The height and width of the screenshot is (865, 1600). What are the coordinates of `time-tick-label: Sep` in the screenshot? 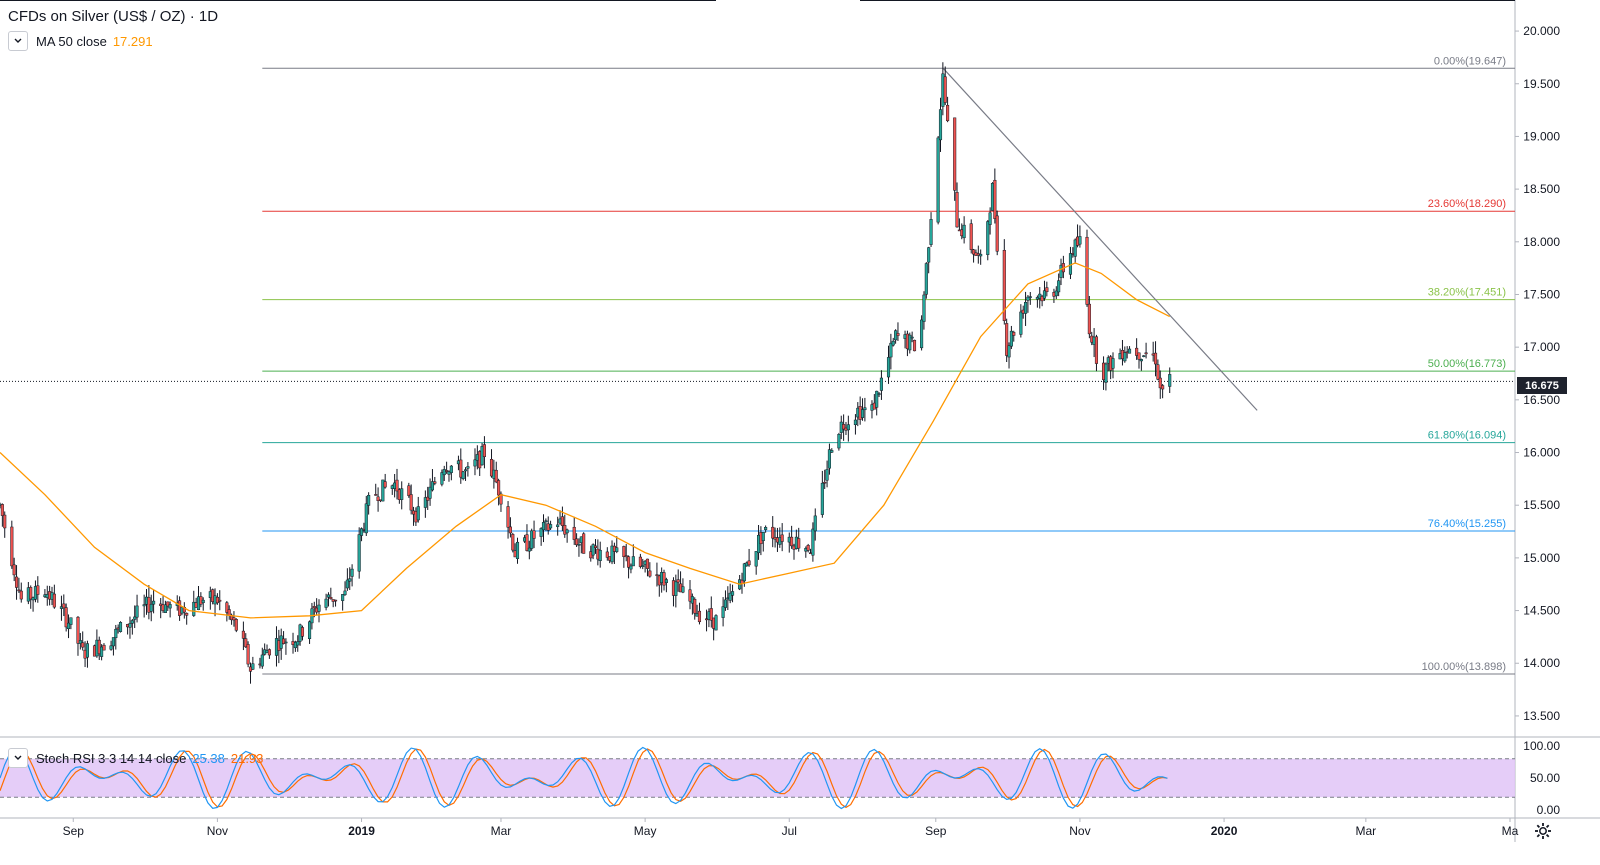 It's located at (936, 831).